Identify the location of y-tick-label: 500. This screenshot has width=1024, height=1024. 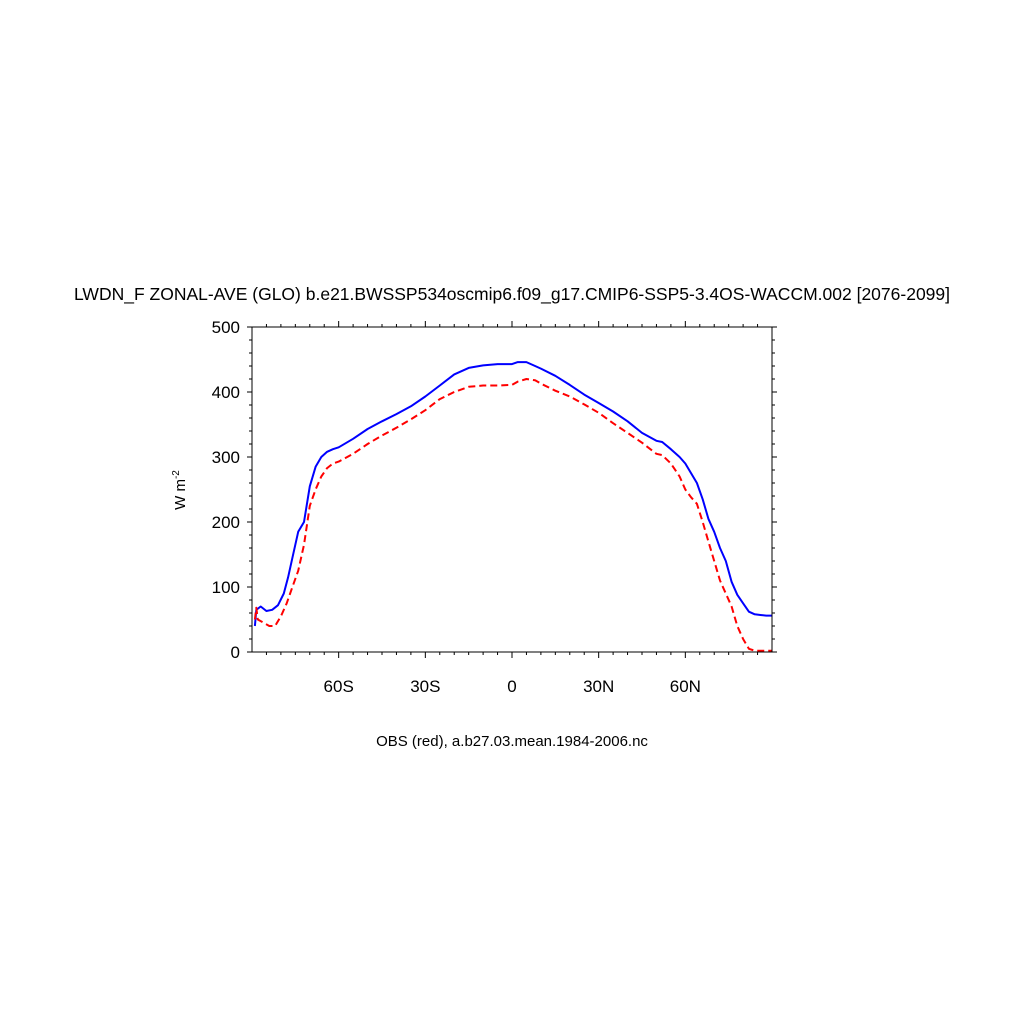
(226, 327).